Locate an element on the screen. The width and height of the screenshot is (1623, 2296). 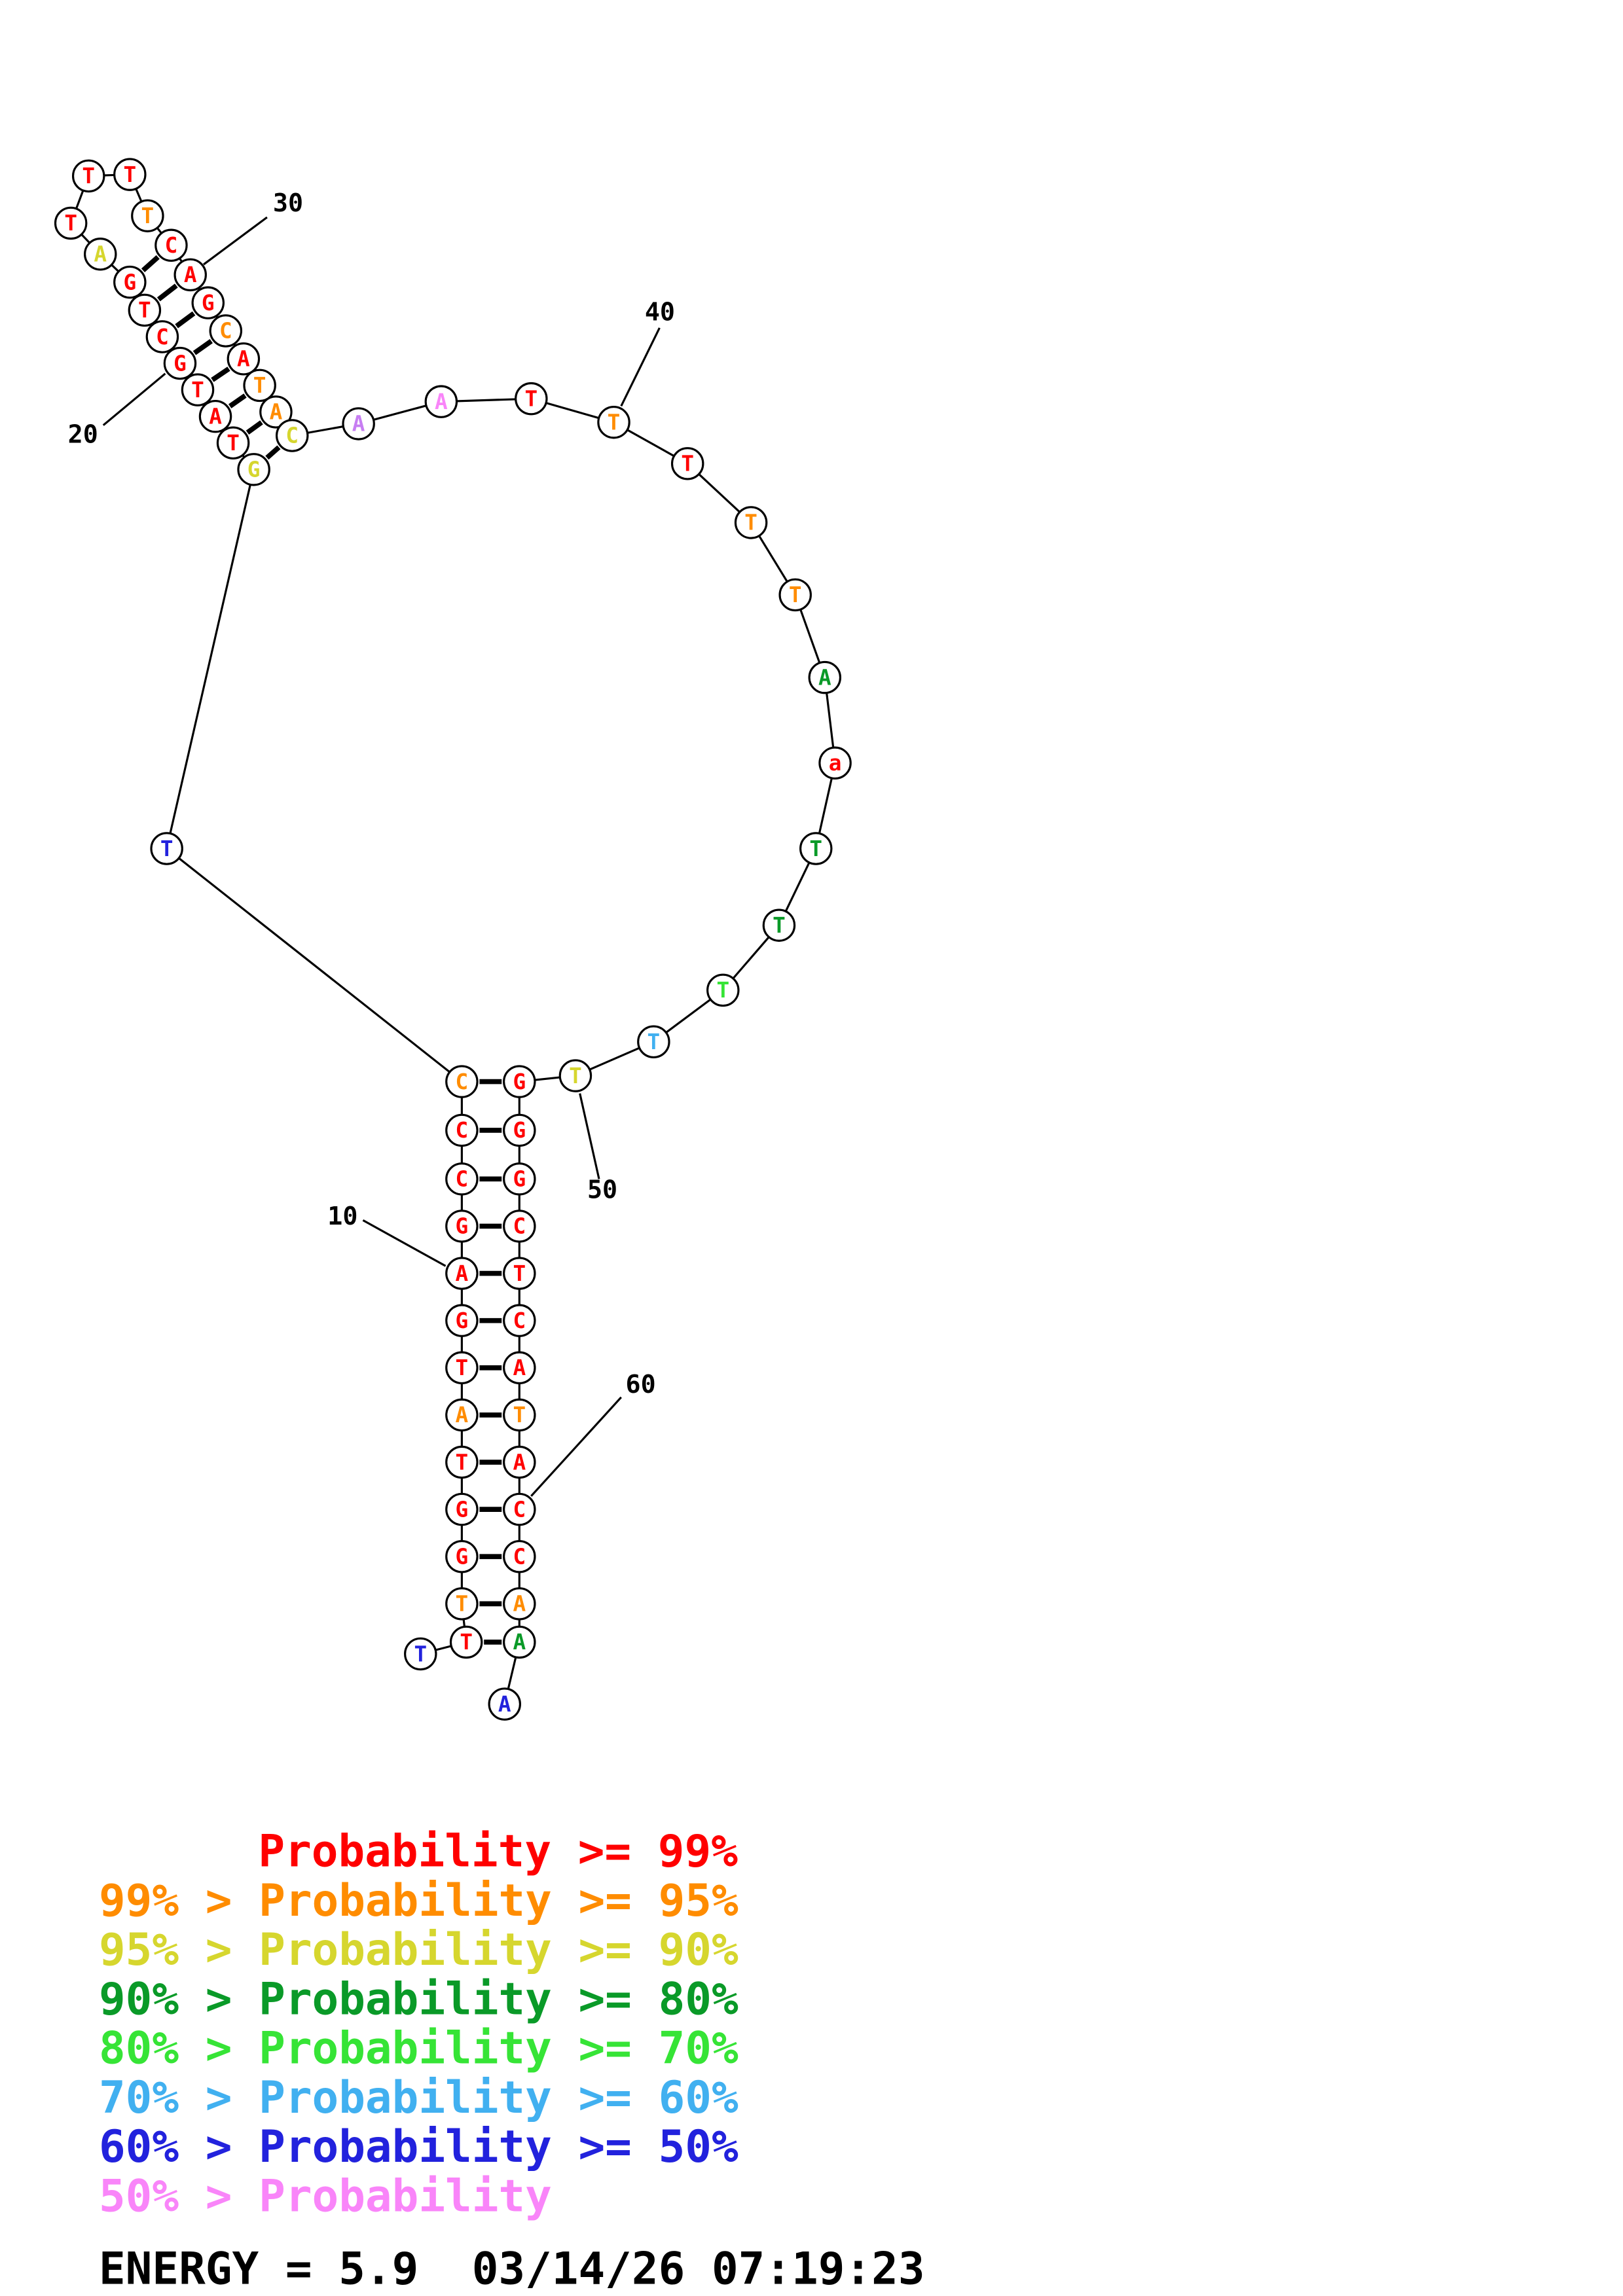
nt-61-C: C is located at coordinates (519, 1556).